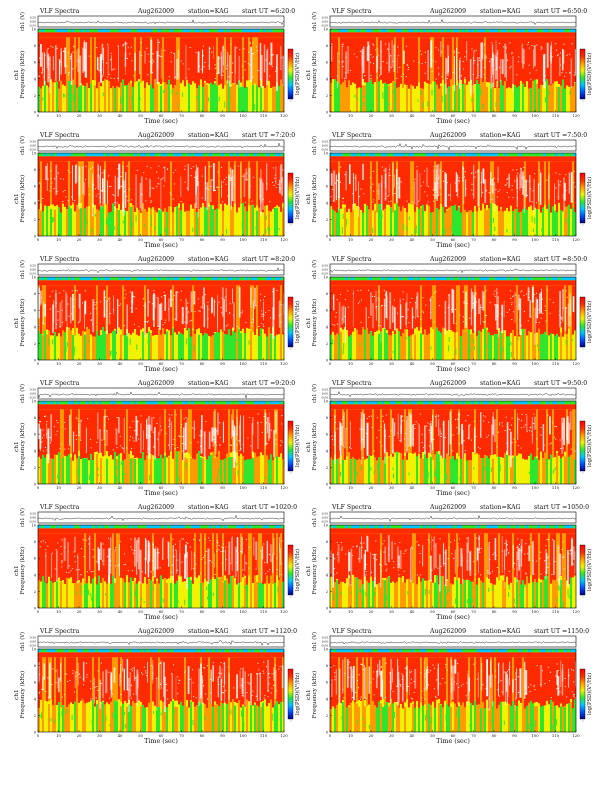 The height and width of the screenshot is (796, 612). What do you see at coordinates (58, 115) in the screenshot?
I see `x-tick-label: 10` at bounding box center [58, 115].